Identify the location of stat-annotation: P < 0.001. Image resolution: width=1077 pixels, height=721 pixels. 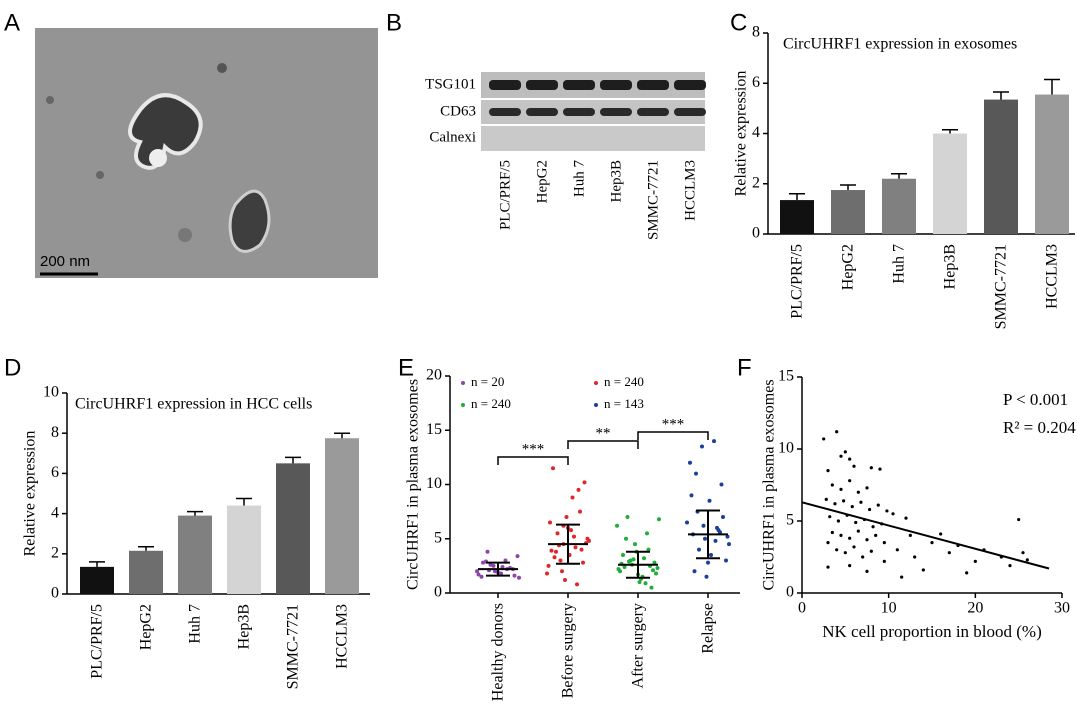
(1035, 399).